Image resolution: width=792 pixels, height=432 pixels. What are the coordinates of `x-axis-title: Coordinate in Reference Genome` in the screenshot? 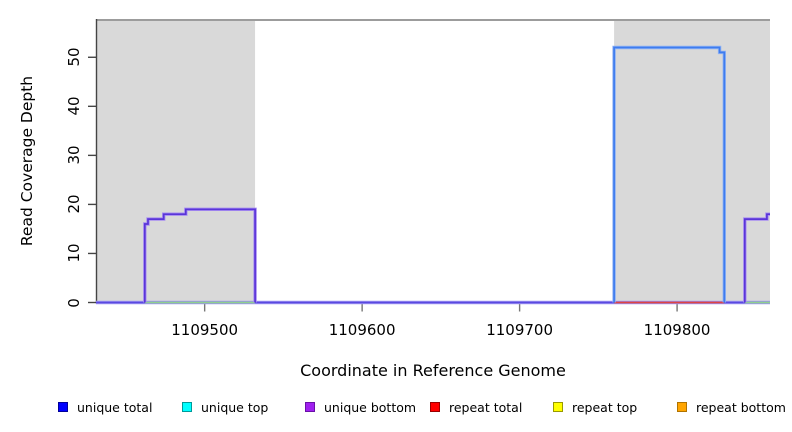 It's located at (433, 370).